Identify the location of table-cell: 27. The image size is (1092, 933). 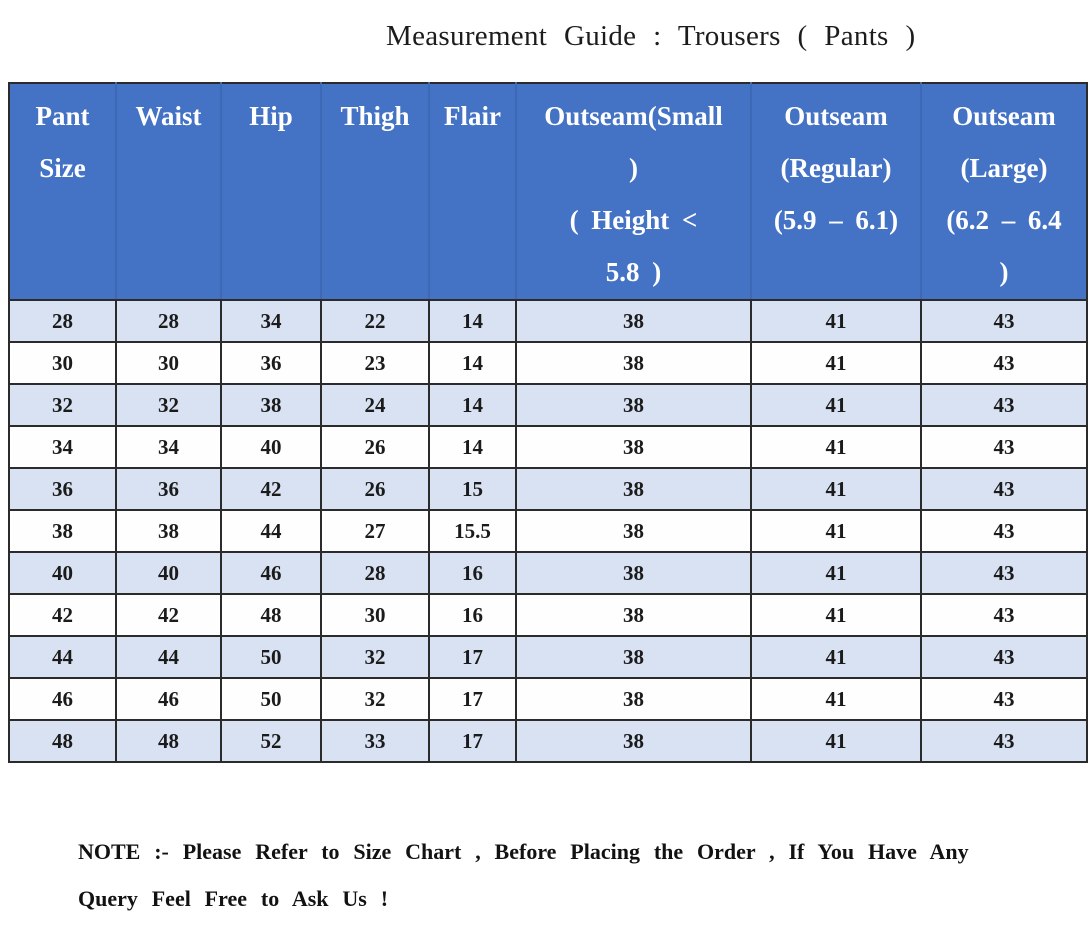
(375, 531).